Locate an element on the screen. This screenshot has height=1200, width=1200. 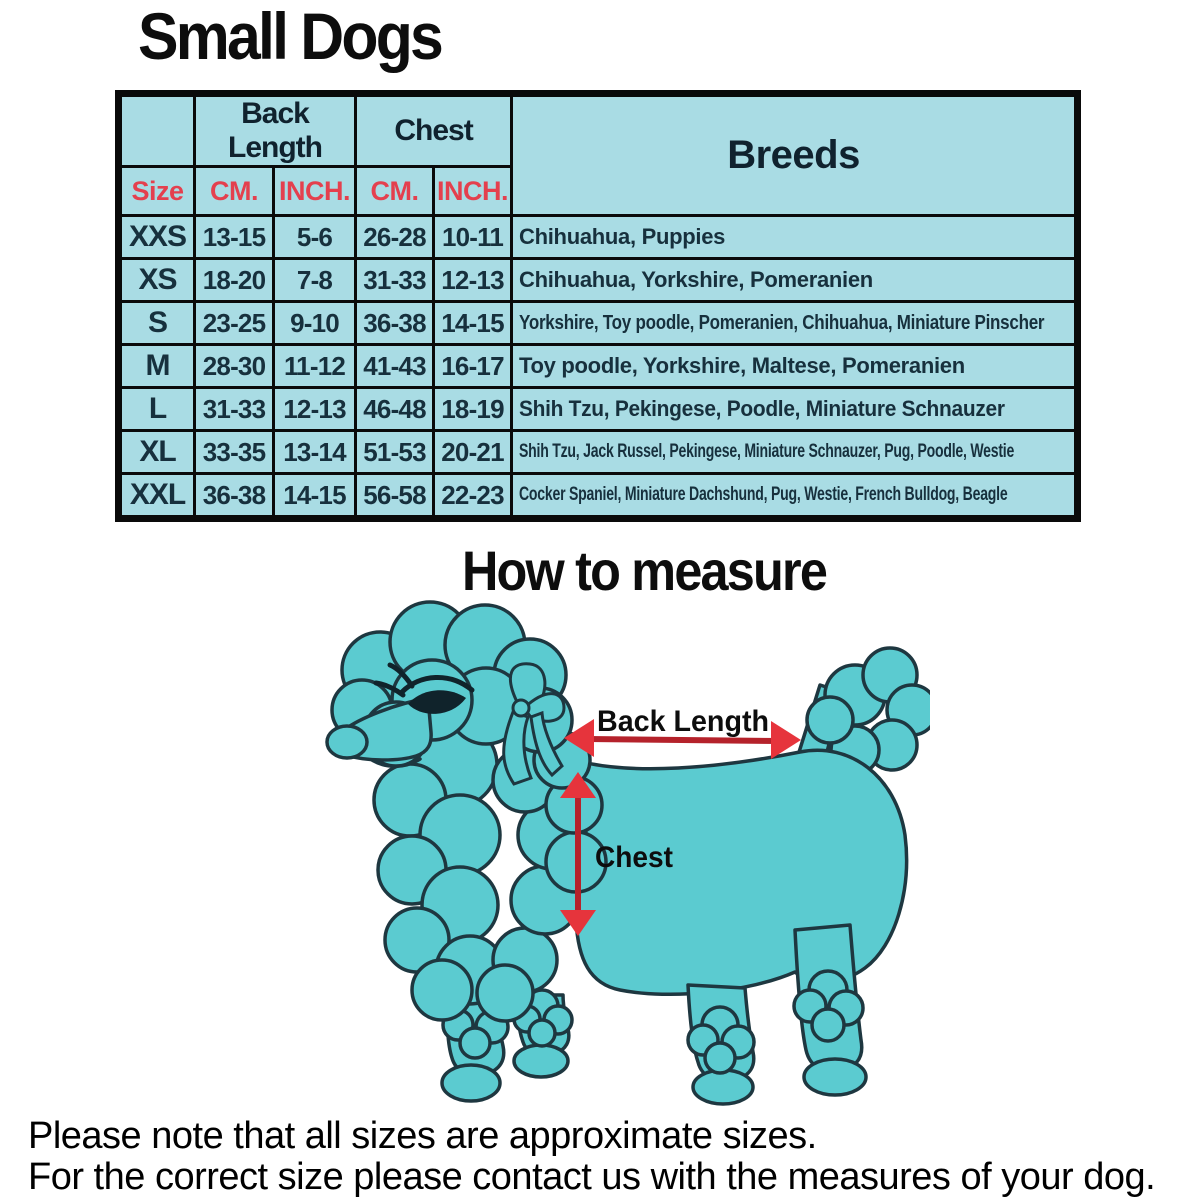
tail-pompom is located at coordinates (867, 711).